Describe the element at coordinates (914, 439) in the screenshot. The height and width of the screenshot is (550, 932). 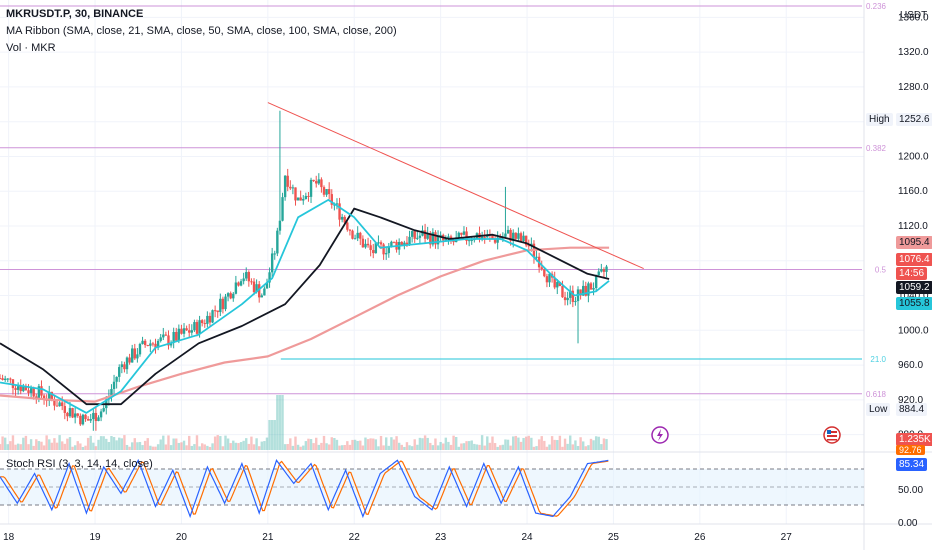
I see `volume-tag: 1.235K` at that location.